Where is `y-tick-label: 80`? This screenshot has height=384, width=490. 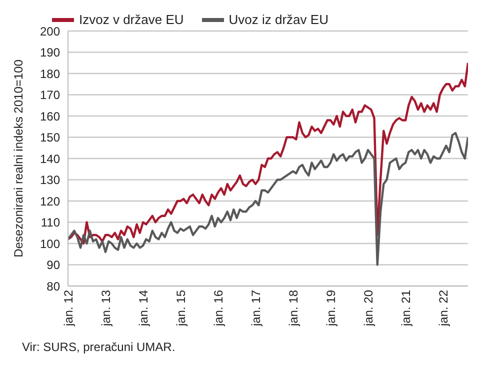 y-tick-label: 80 is located at coordinates (53, 286).